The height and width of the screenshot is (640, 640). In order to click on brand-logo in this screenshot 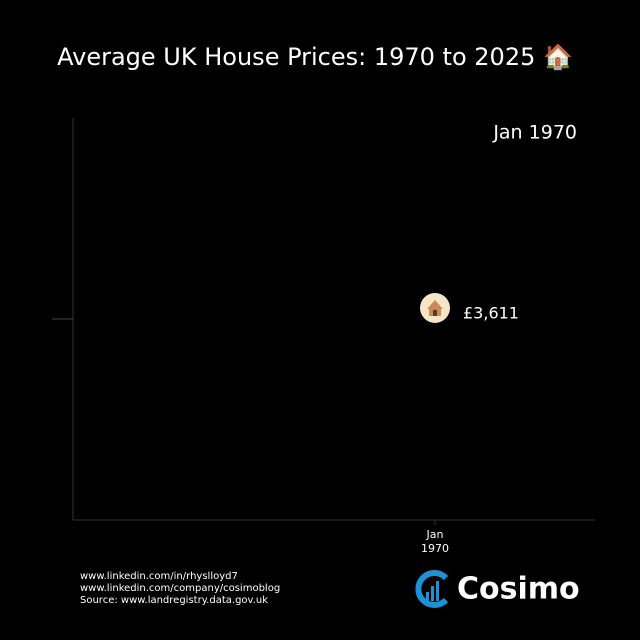, I will do `click(432, 589)`.